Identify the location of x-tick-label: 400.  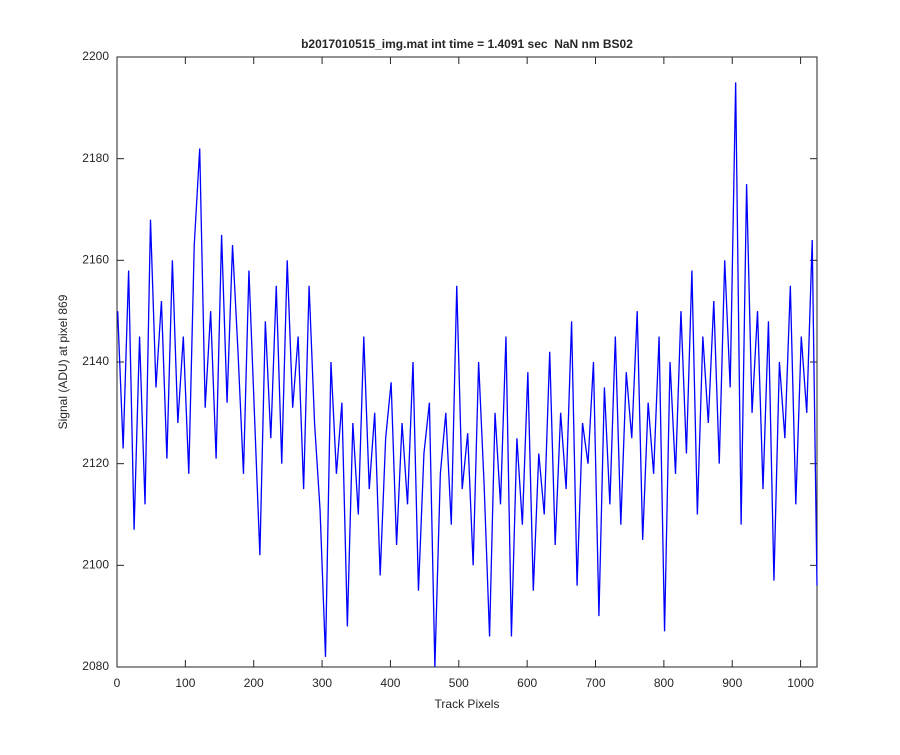
(390, 683).